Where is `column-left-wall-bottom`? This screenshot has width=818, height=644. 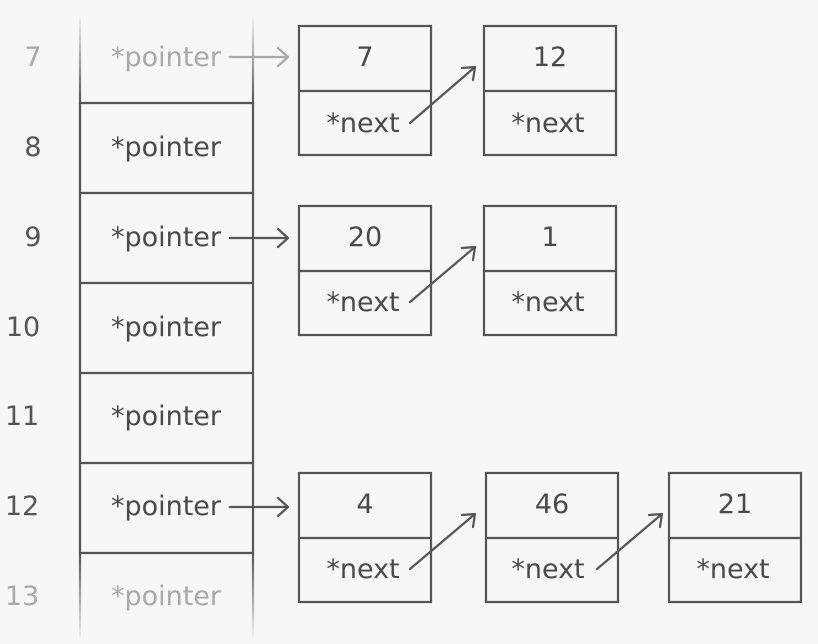 column-left-wall-bottom is located at coordinates (80, 597).